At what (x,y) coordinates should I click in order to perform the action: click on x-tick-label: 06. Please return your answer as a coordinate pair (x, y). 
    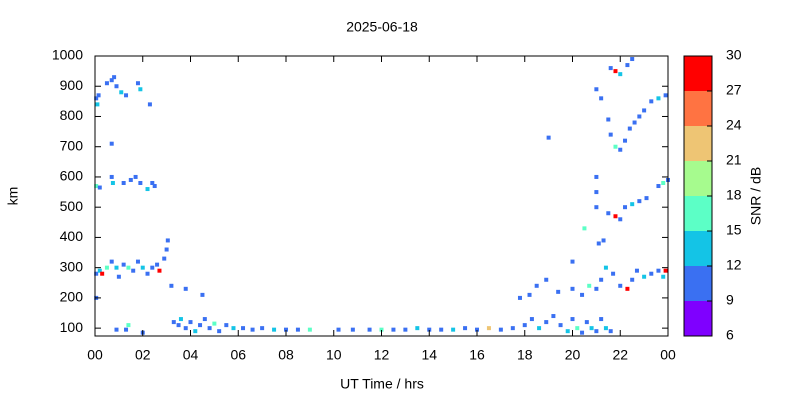
    Looking at the image, I should click on (238, 355).